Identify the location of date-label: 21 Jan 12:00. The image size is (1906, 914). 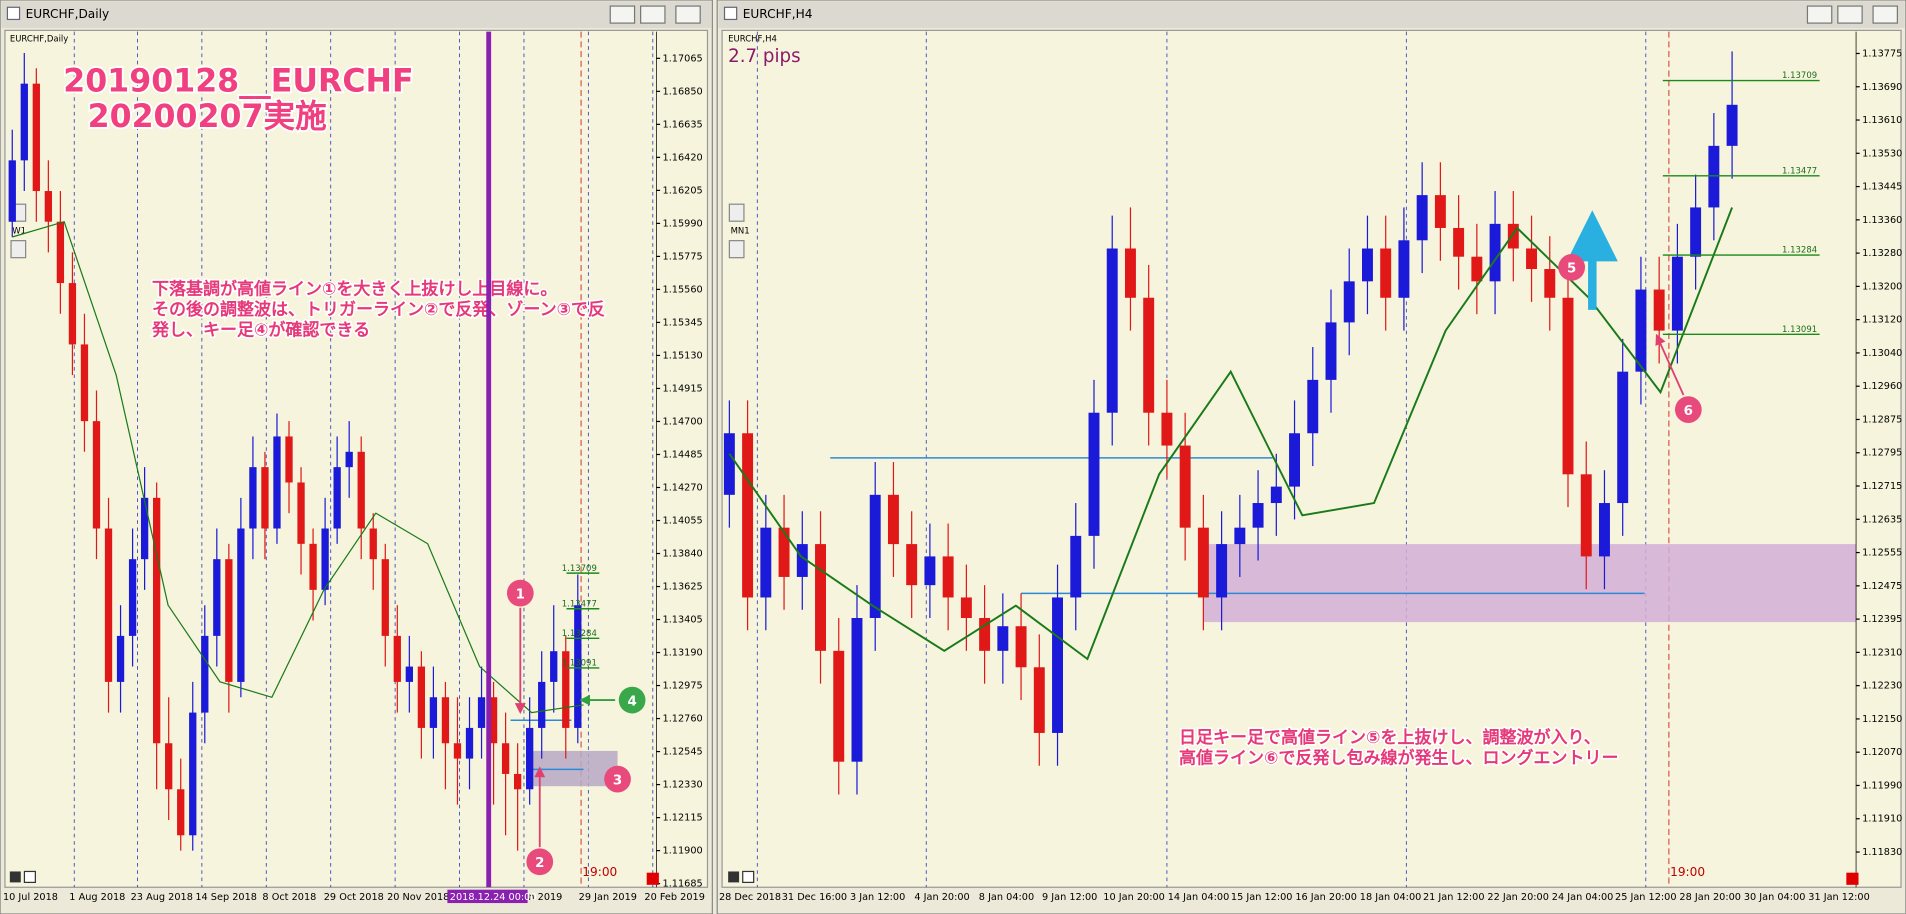
(1454, 897).